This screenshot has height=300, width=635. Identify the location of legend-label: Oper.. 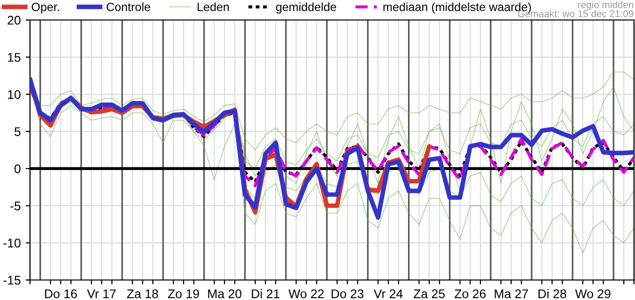
(45, 8).